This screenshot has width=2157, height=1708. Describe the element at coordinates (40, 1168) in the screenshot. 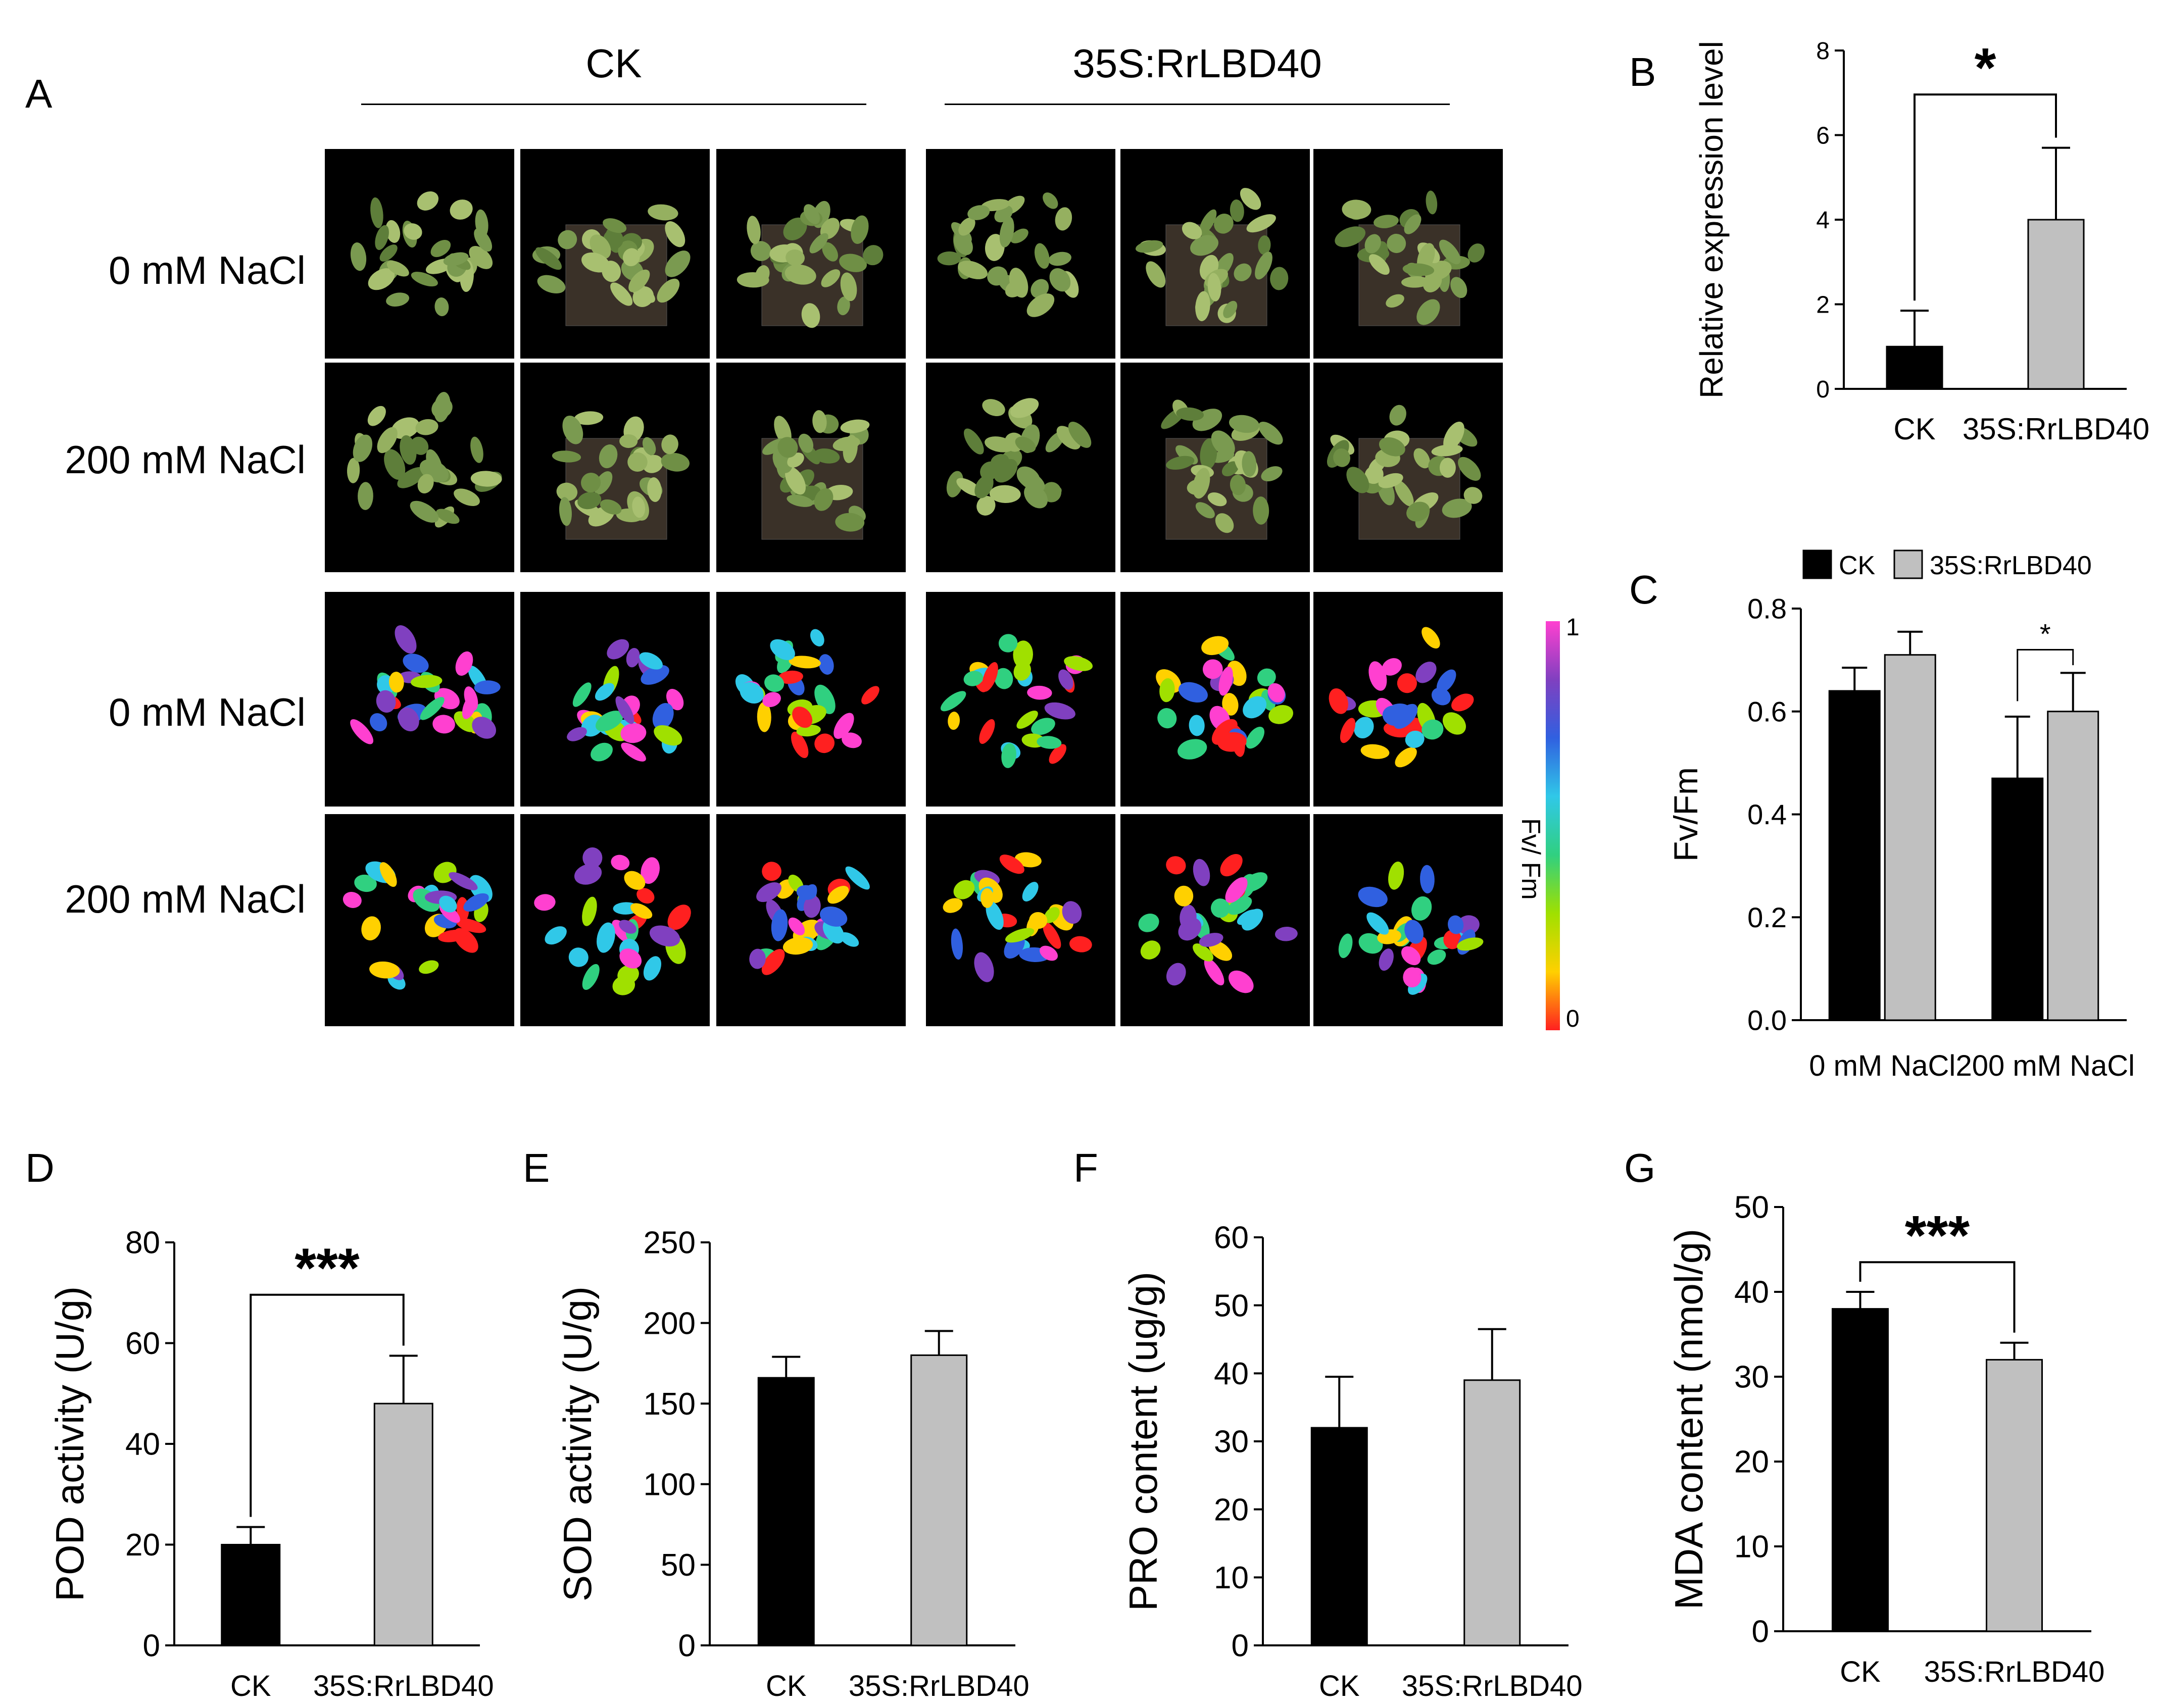

I see `panel-d-letter: D` at that location.